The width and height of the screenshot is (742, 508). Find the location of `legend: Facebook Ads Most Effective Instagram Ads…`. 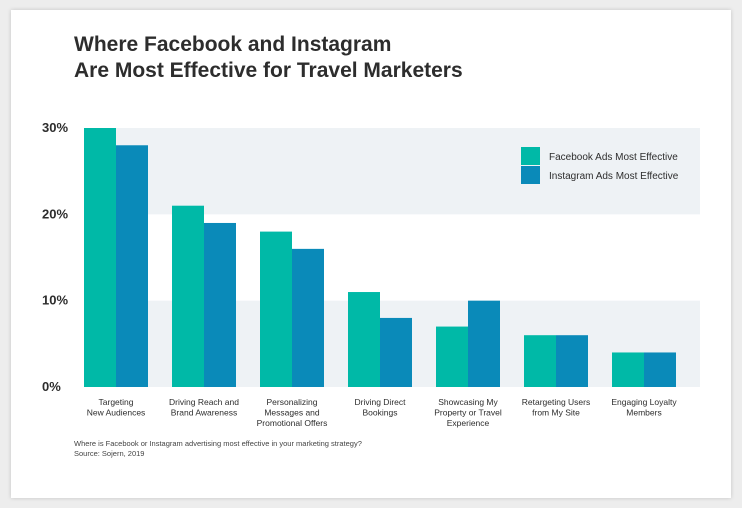

legend: Facebook Ads Most Effective Instagram Ads… is located at coordinates (600, 165).